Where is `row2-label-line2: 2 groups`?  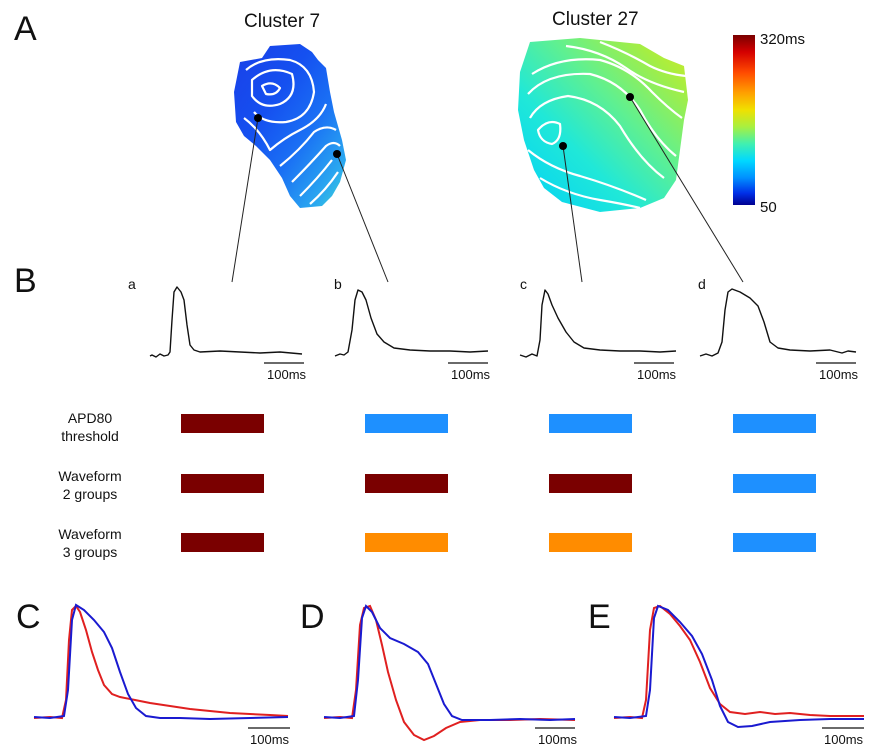
row2-label-line2: 2 groups is located at coordinates (90, 494).